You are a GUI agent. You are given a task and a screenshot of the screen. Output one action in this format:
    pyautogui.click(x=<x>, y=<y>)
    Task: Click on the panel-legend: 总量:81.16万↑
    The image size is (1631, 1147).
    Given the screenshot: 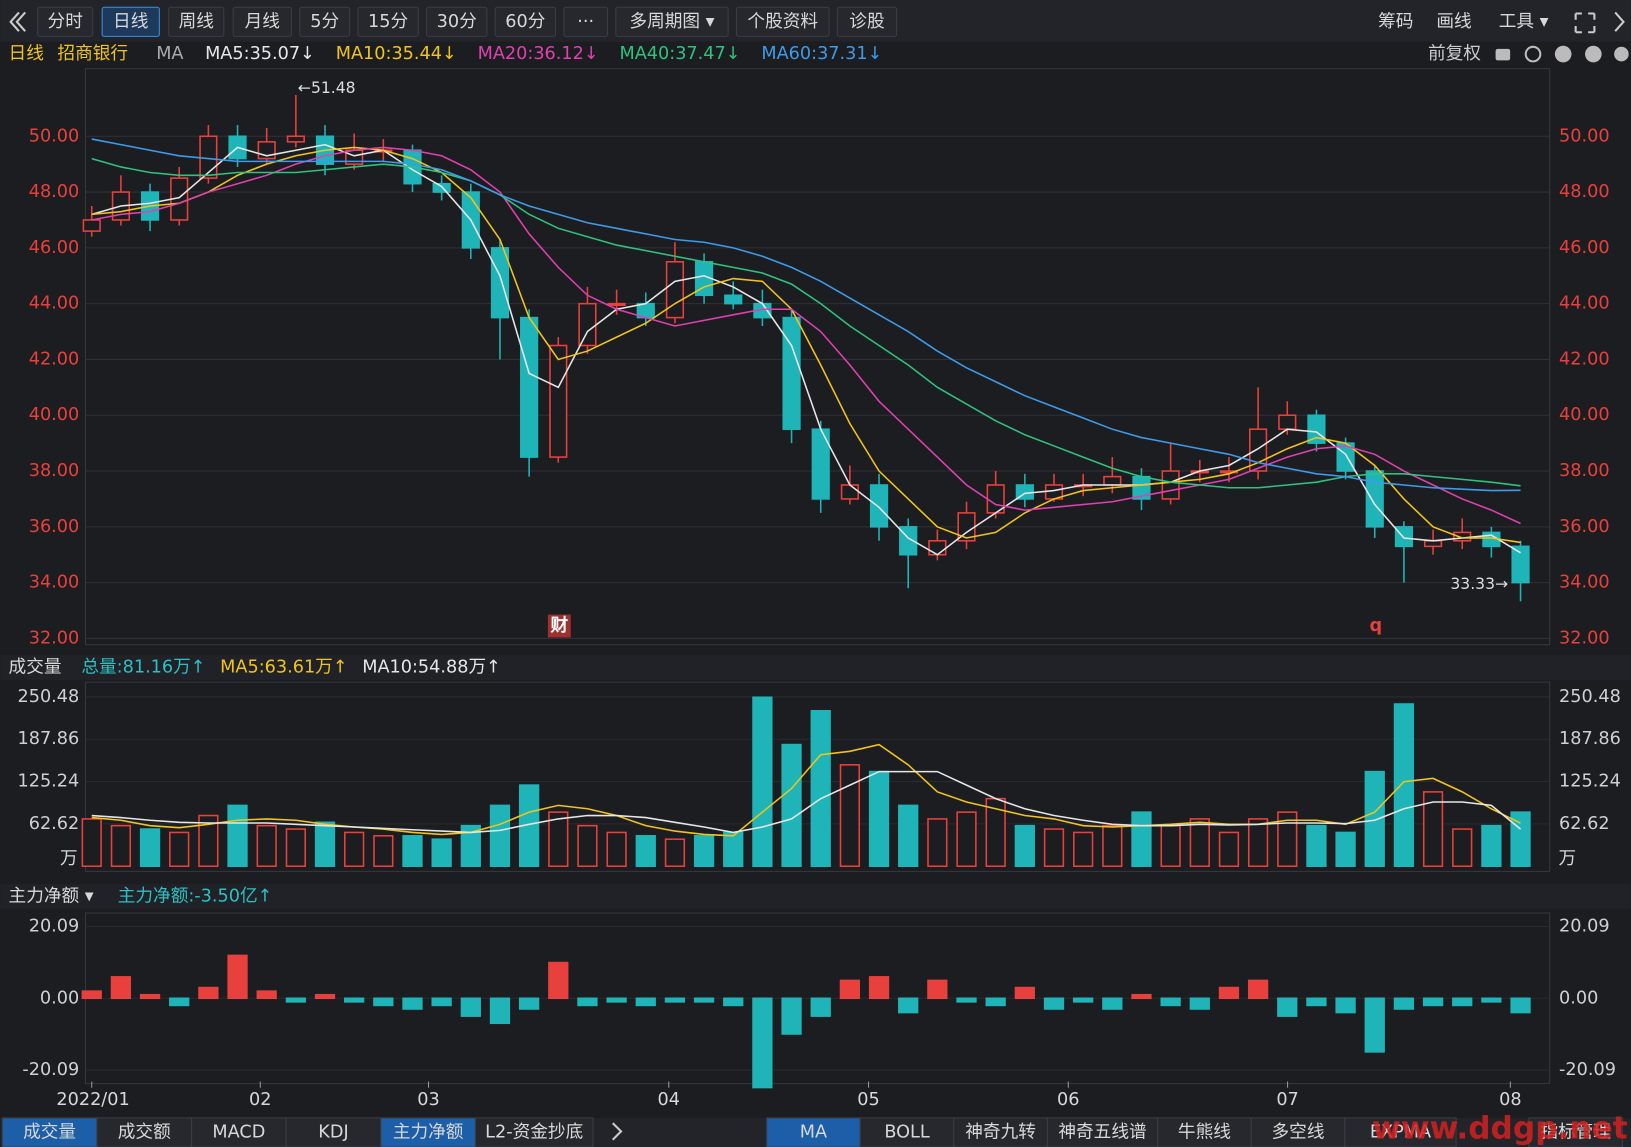 What is the action you would take?
    pyautogui.click(x=143, y=667)
    